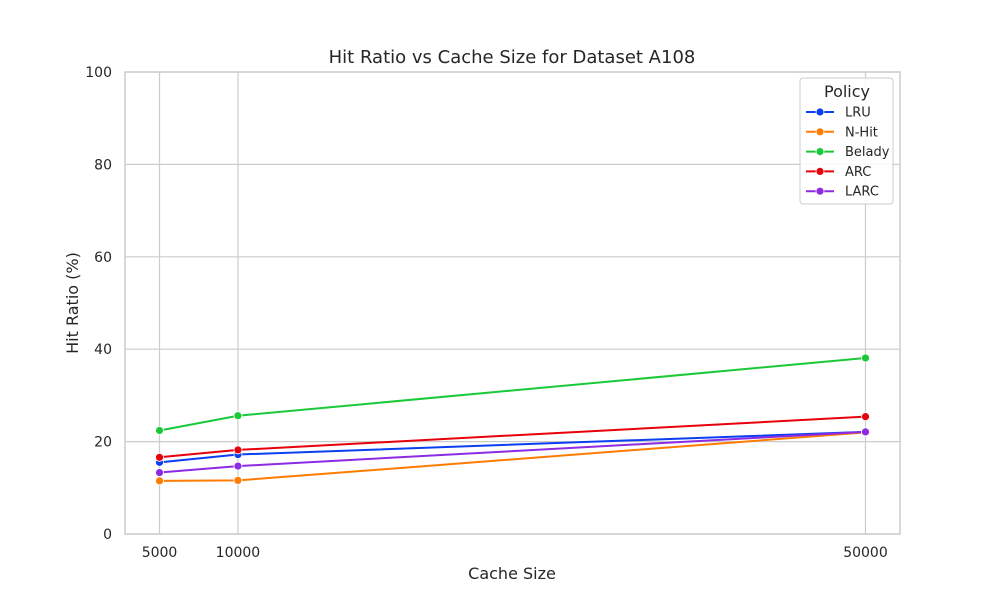  What do you see at coordinates (103, 258) in the screenshot?
I see `y-tick-label: 60` at bounding box center [103, 258].